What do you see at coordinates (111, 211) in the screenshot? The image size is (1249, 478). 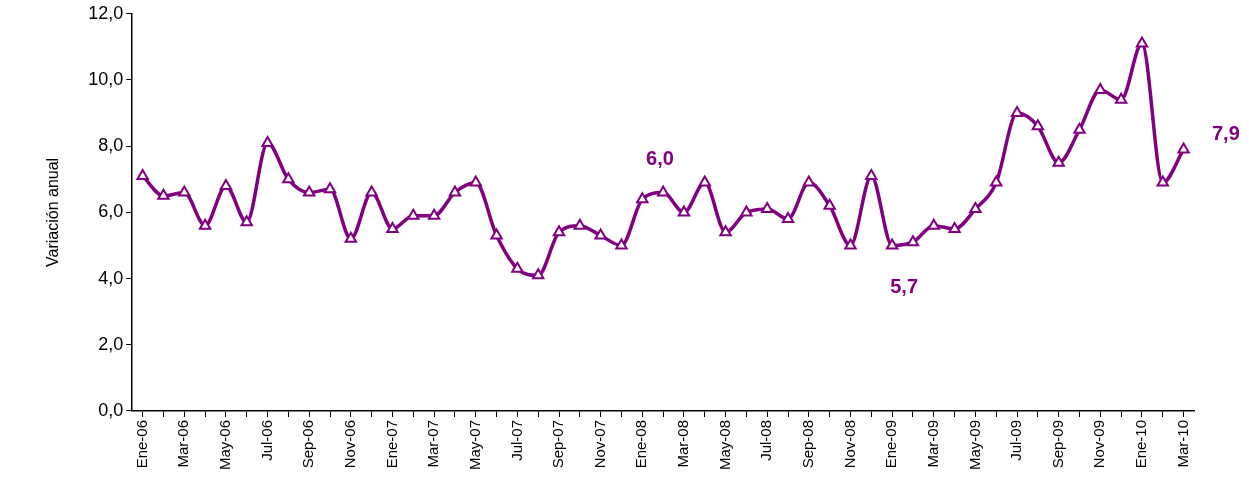 I see `y-tick-label: 6,0` at bounding box center [111, 211].